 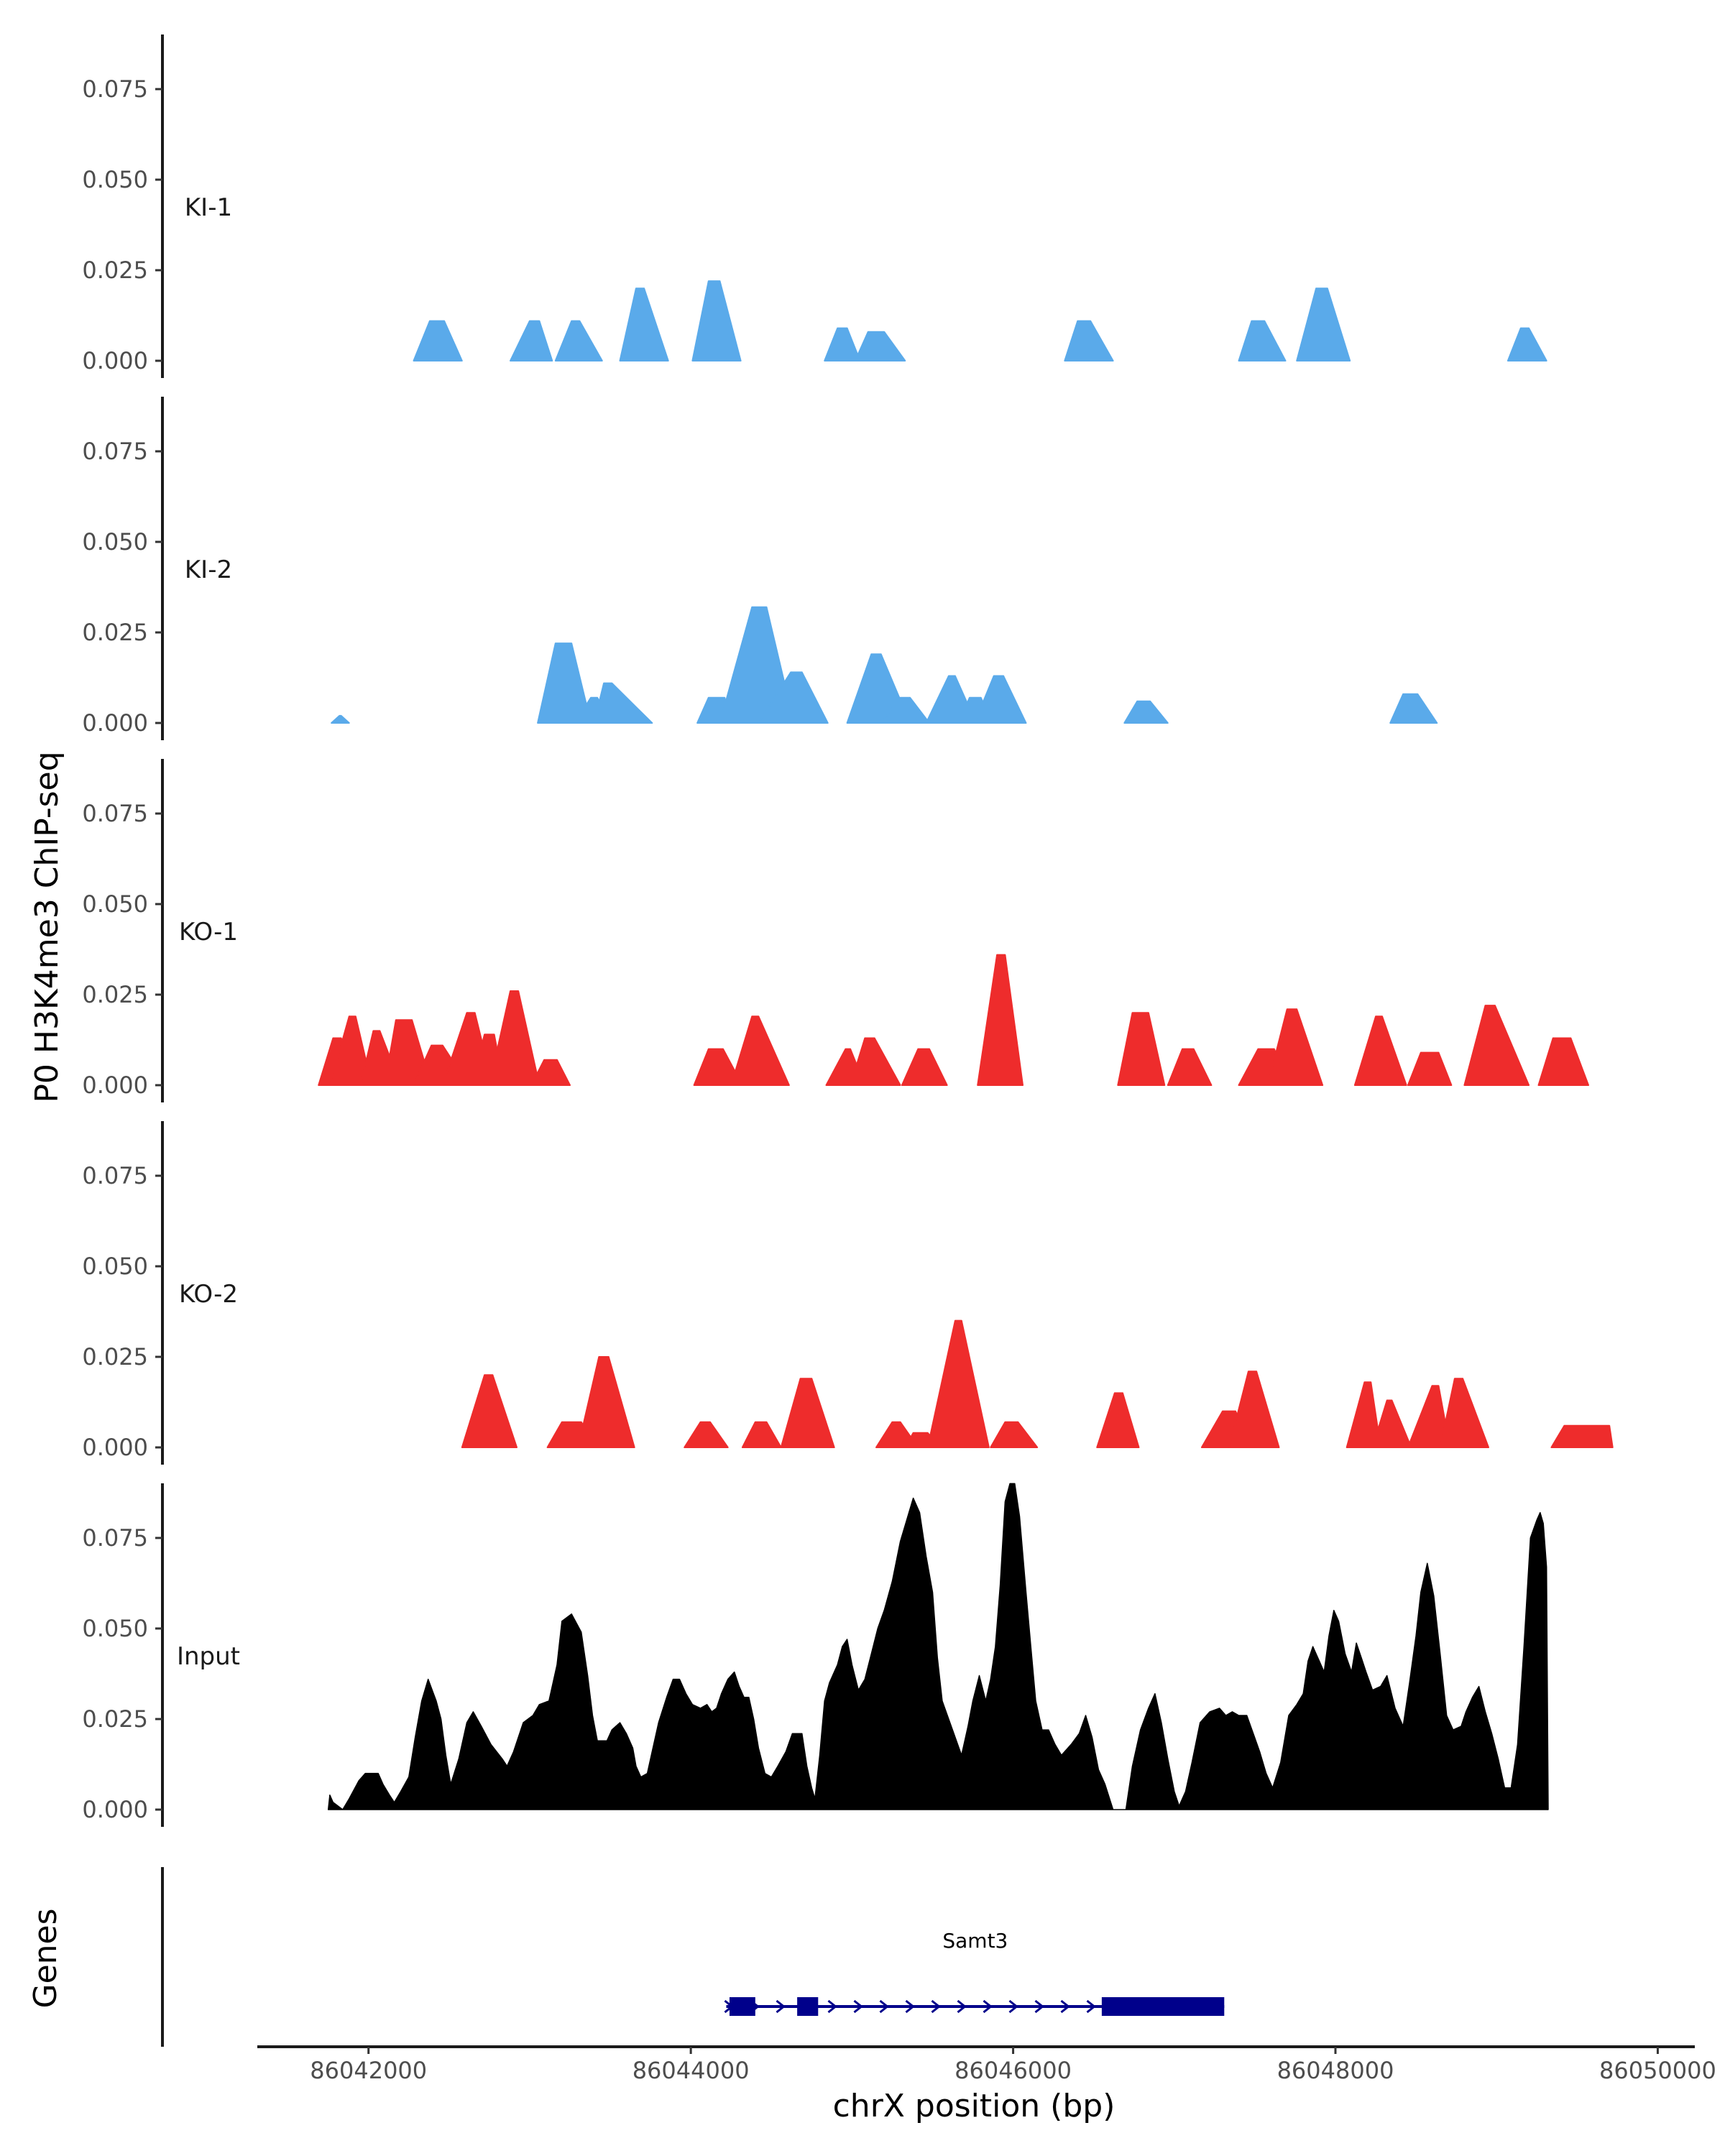 I want to click on x-axis-title: chrX position (bp), so click(x=974, y=2106).